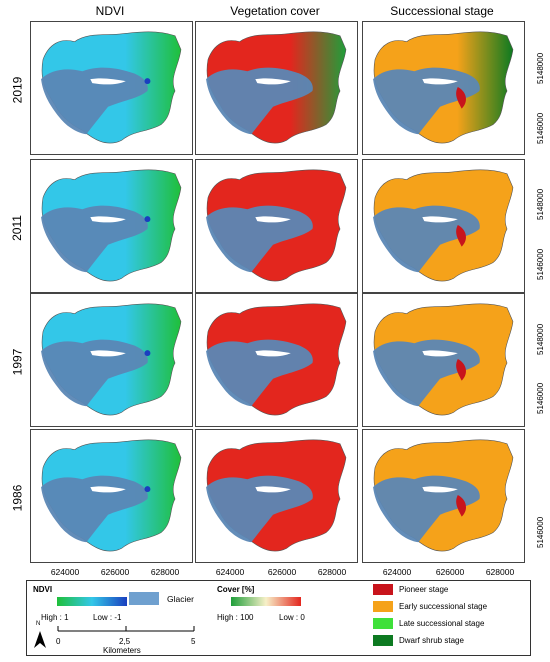  What do you see at coordinates (383, 623) in the screenshot?
I see `legend-late-swatch` at bounding box center [383, 623].